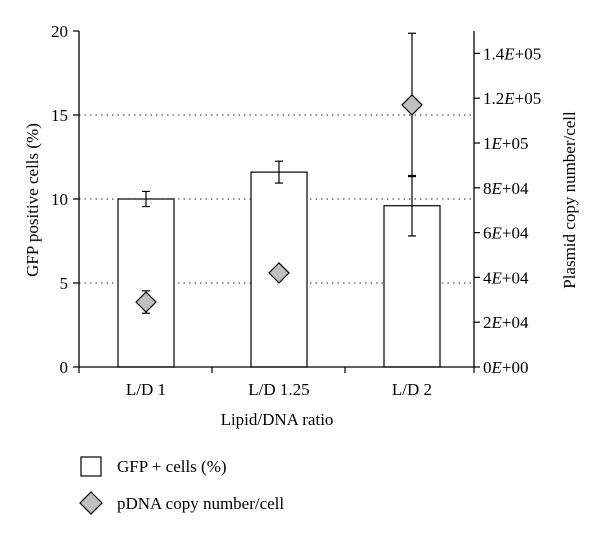 The width and height of the screenshot is (600, 537). I want to click on legend-diamond-label: pDNA copy number/cell, so click(200, 503).